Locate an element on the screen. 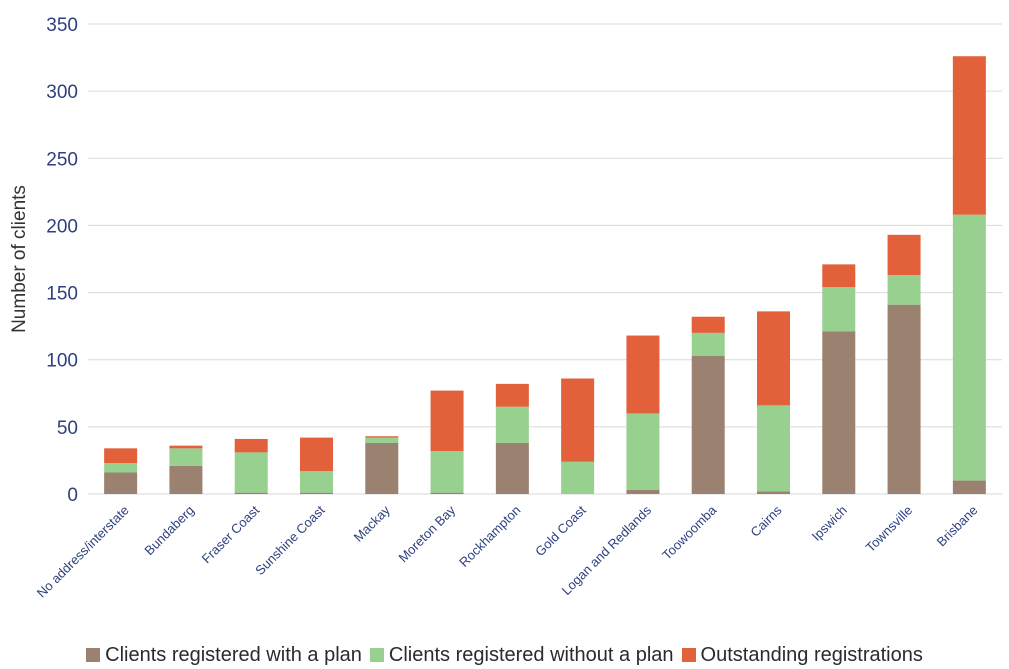 The height and width of the screenshot is (669, 1009). y-tick-label: 50 is located at coordinates (67, 428).